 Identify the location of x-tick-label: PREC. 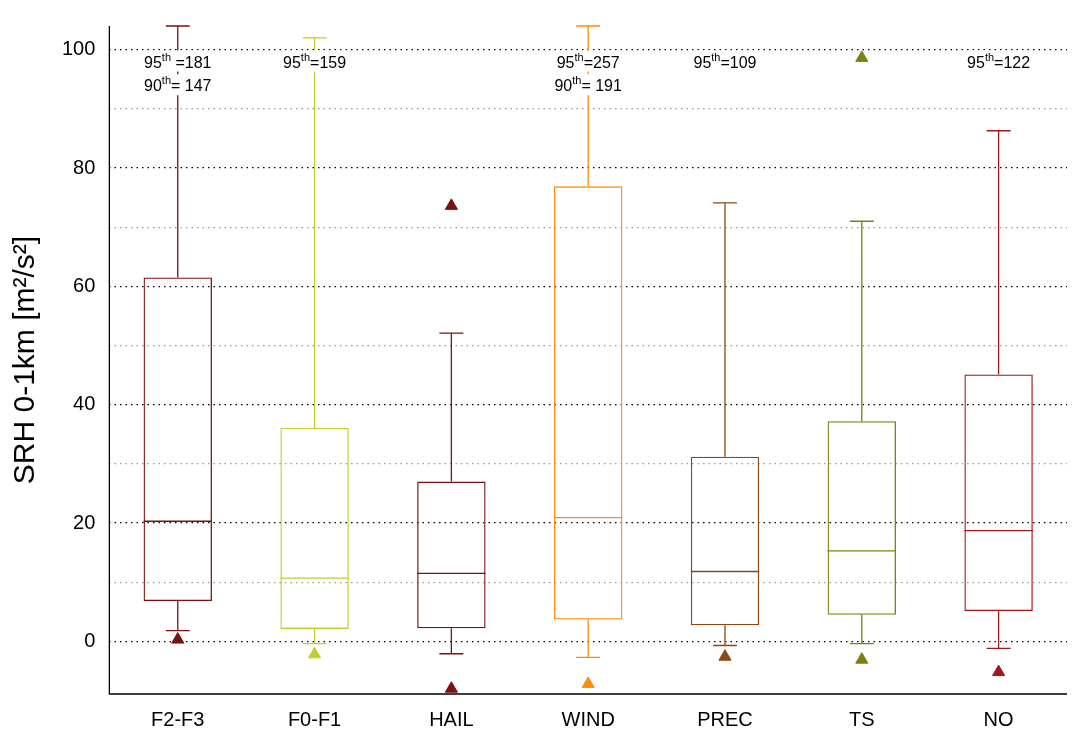
(725, 718).